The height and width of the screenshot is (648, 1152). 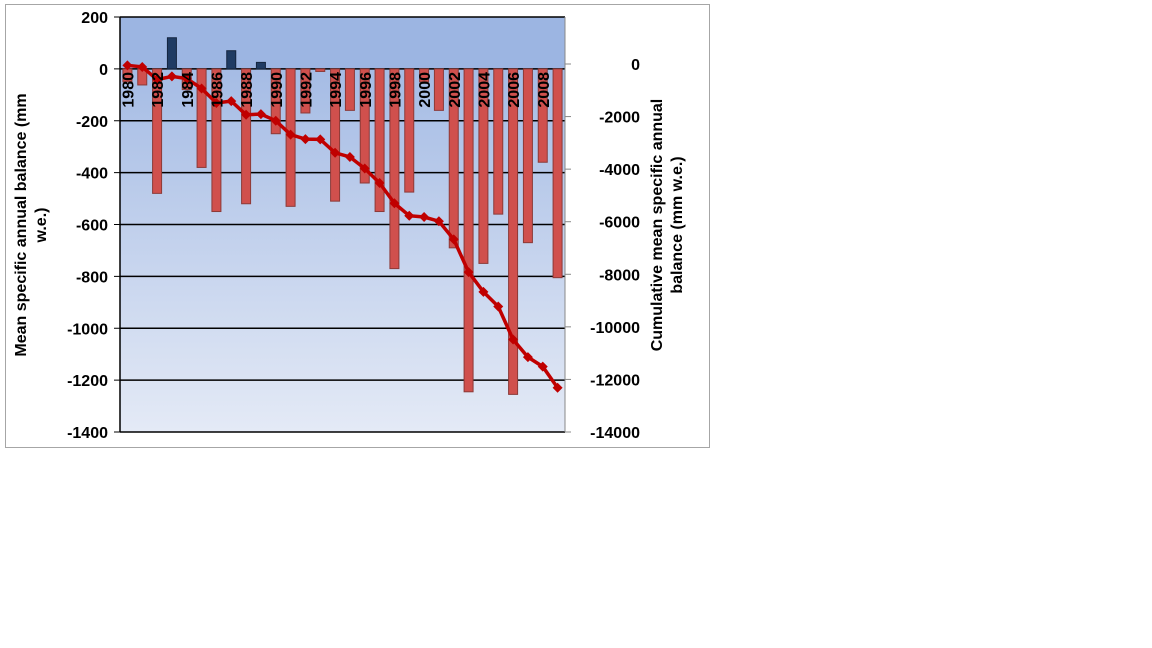 What do you see at coordinates (483, 291) in the screenshot?
I see `marker-2004` at bounding box center [483, 291].